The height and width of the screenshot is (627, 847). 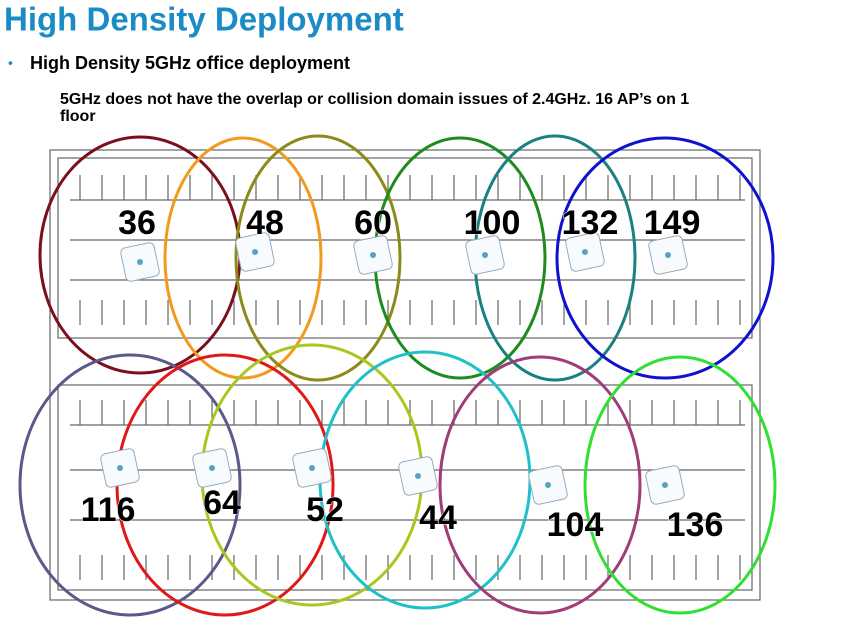 What do you see at coordinates (190, 63) in the screenshot?
I see `bullet: High Density 5GHz office deployment` at bounding box center [190, 63].